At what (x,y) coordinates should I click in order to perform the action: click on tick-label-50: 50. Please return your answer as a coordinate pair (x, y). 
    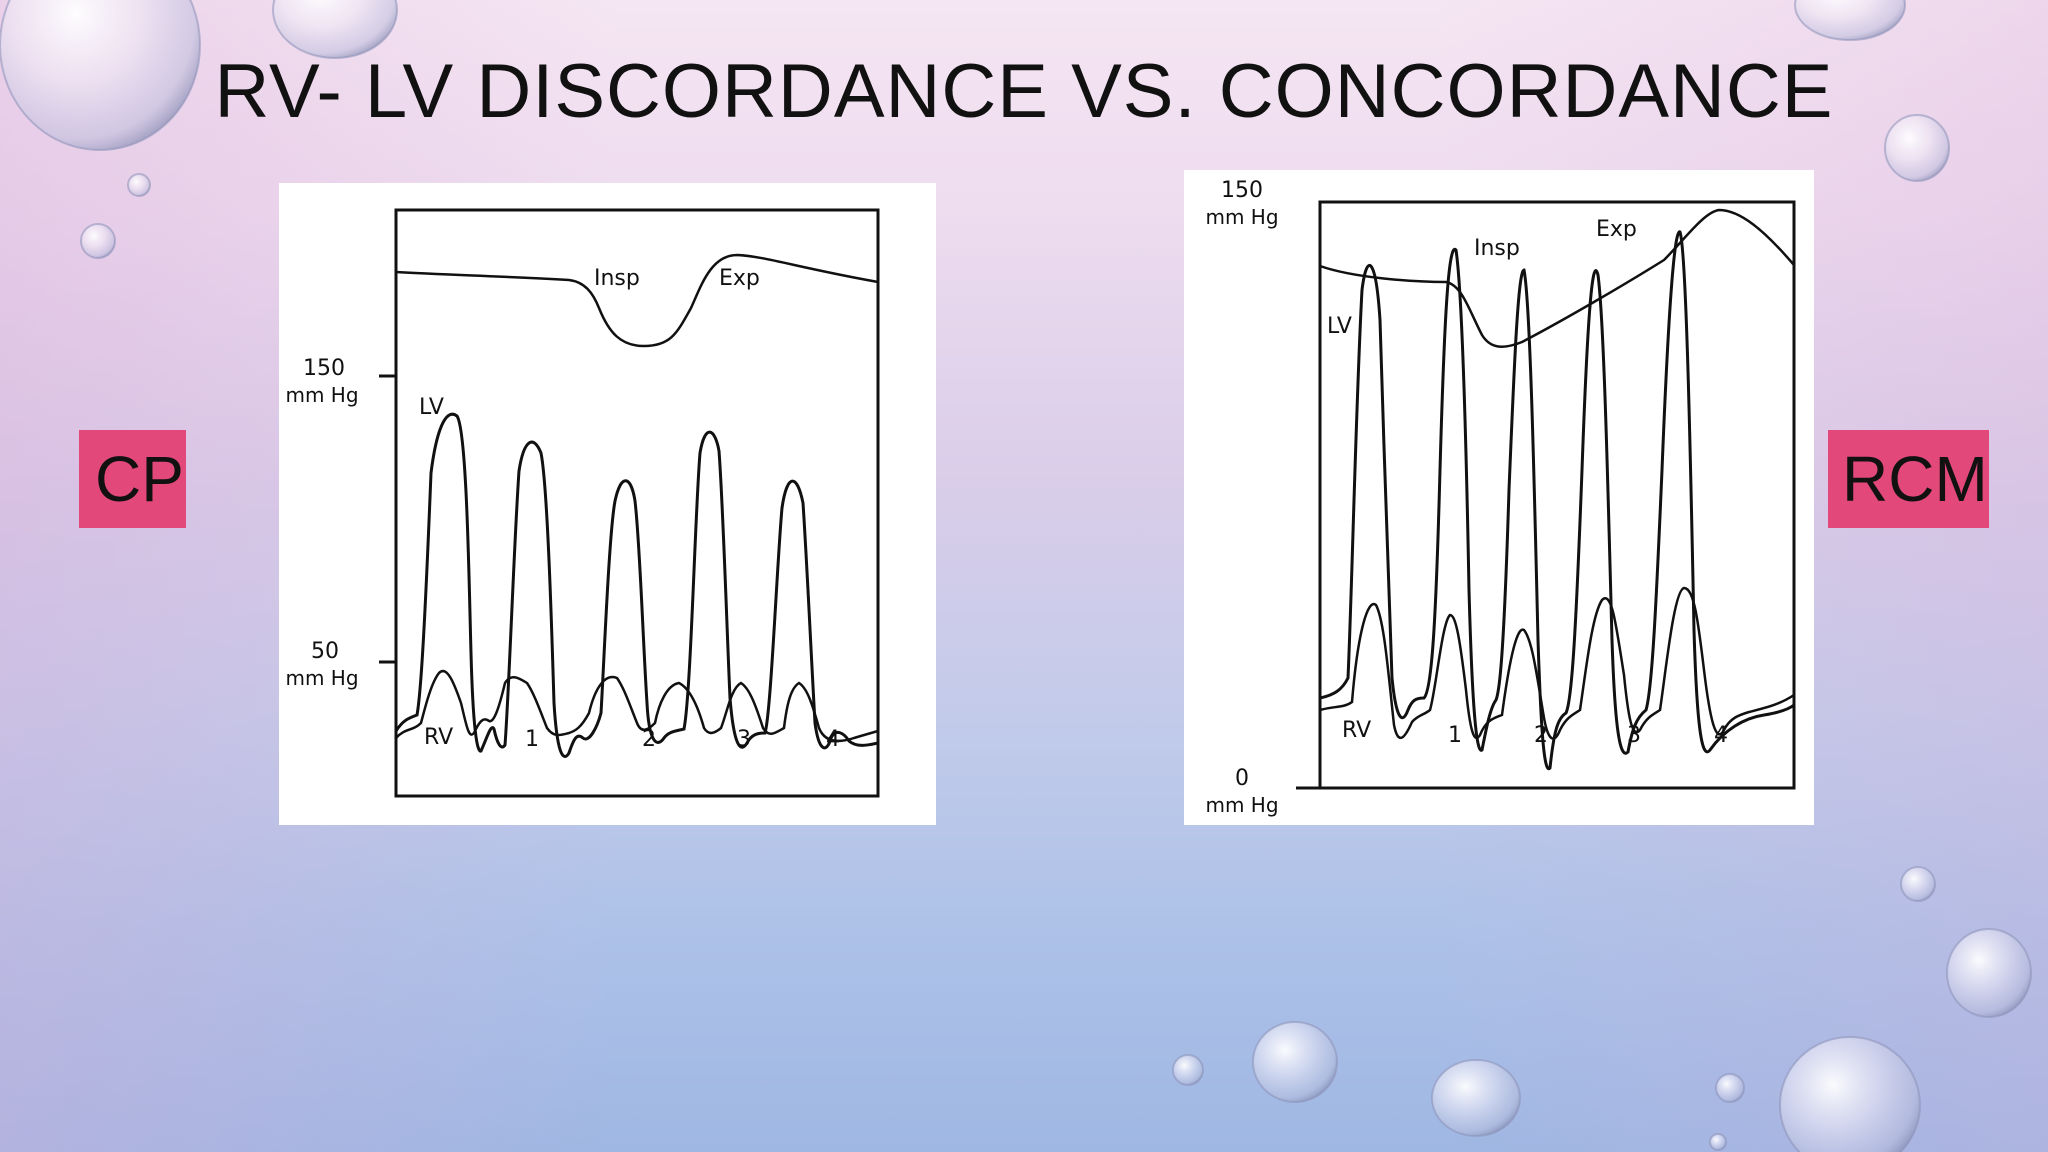
    Looking at the image, I should click on (325, 651).